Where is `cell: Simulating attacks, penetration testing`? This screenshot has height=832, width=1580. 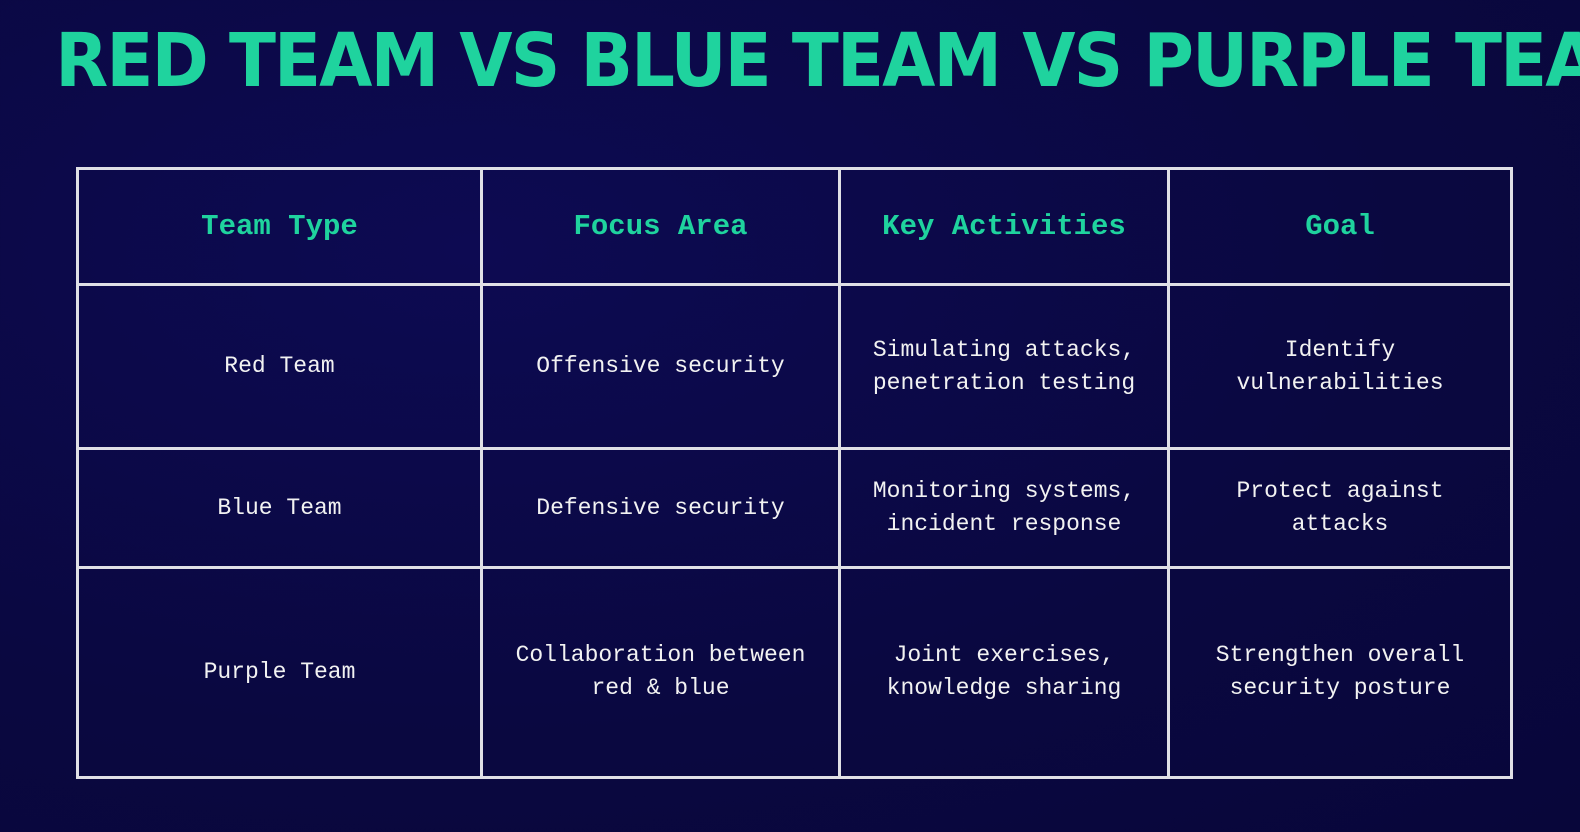 cell: Simulating attacks, penetration testing is located at coordinates (1004, 367).